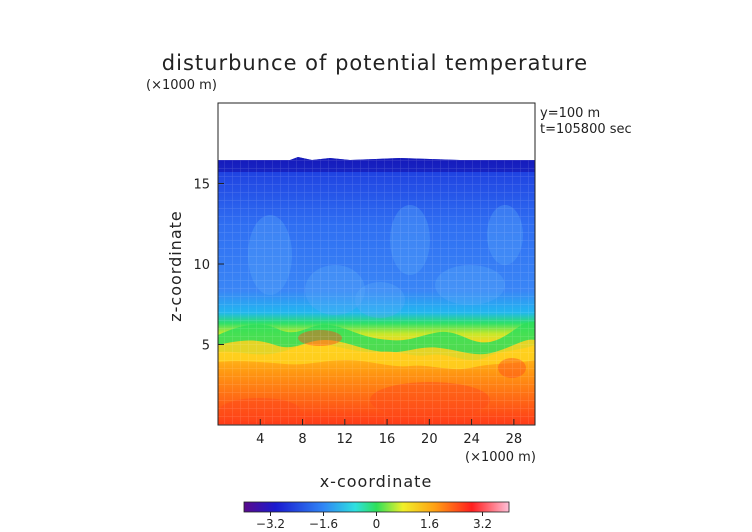  Describe the element at coordinates (270, 524) in the screenshot. I see `colorbar-tick-label: −3.2` at that location.